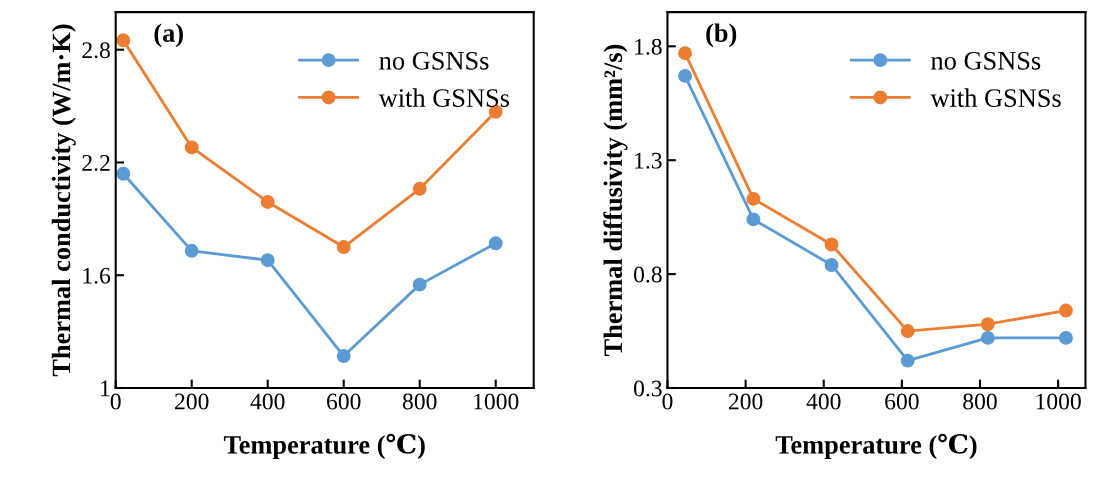 The width and height of the screenshot is (1102, 485). Describe the element at coordinates (96, 50) in the screenshot. I see `y-tick-label: 2.8` at that location.